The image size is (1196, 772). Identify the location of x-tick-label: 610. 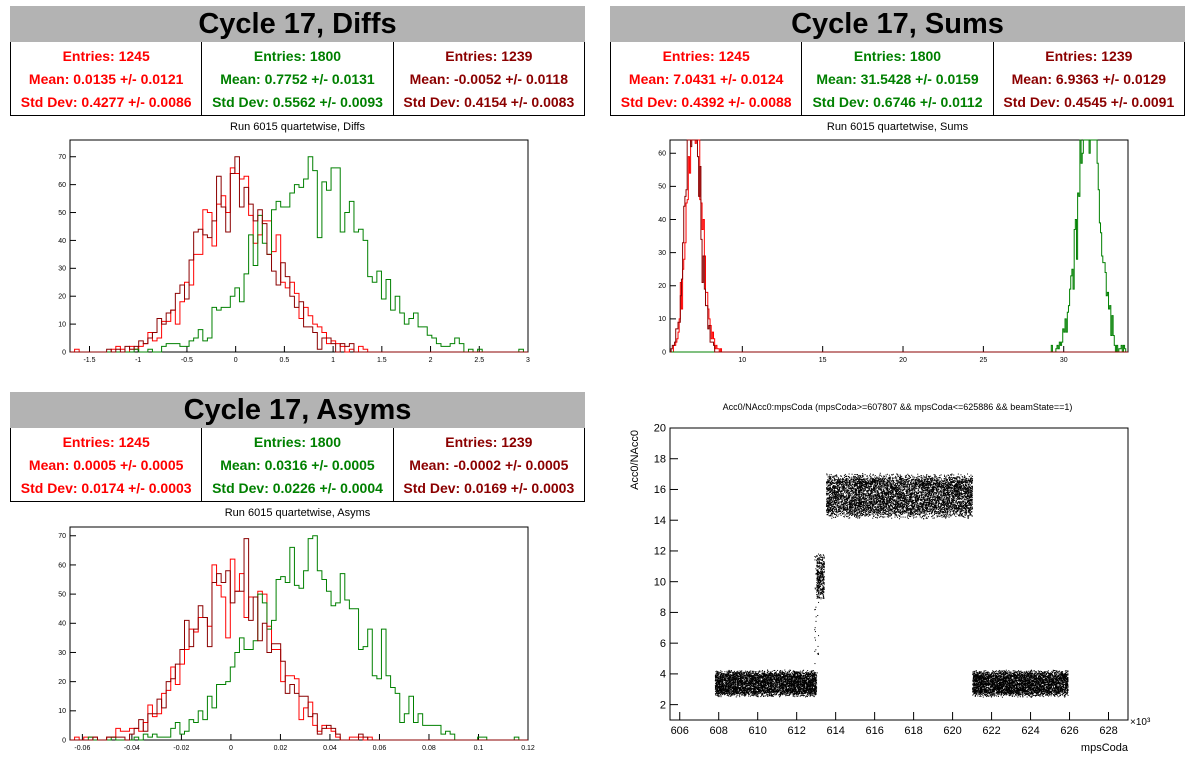
(758, 731).